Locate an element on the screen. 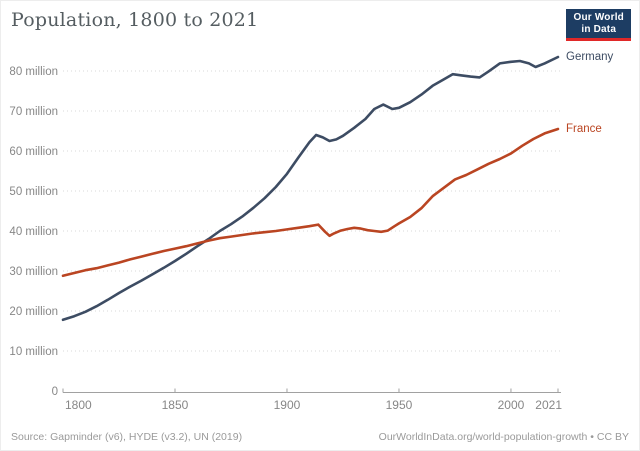  series-label-france: France is located at coordinates (584, 129).